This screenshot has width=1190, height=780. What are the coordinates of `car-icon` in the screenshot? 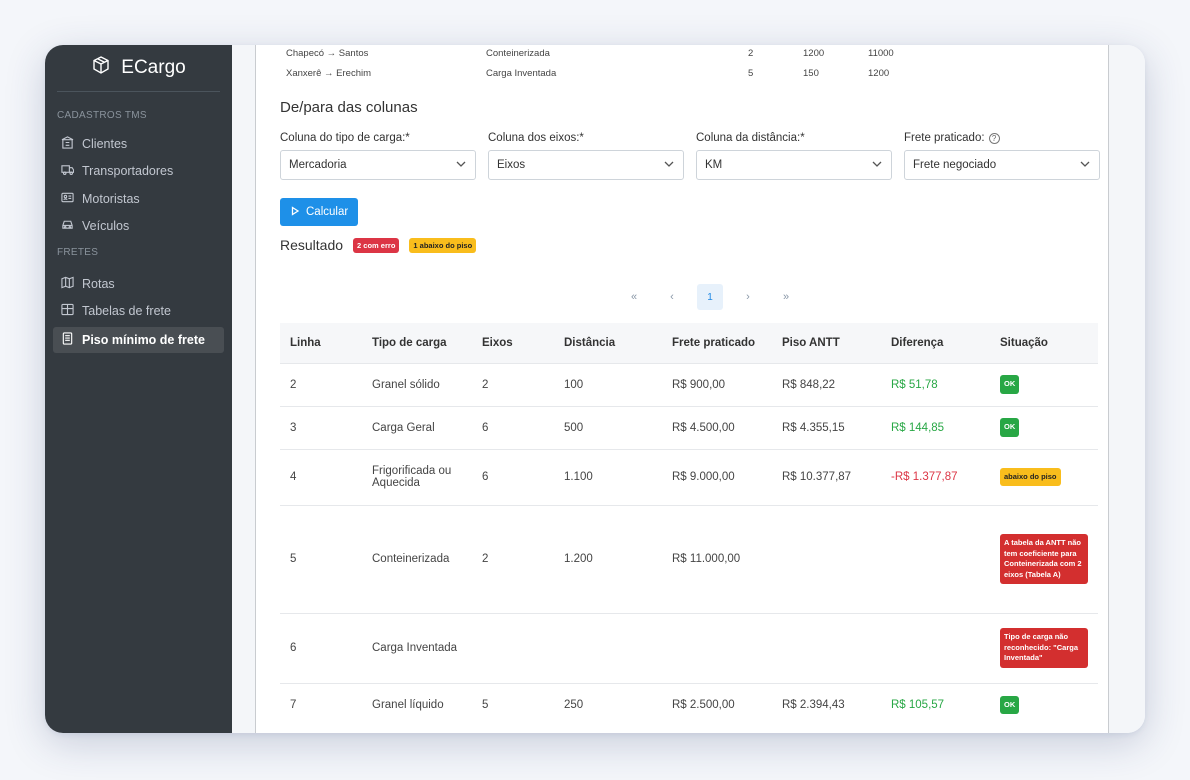 It's located at (67, 226).